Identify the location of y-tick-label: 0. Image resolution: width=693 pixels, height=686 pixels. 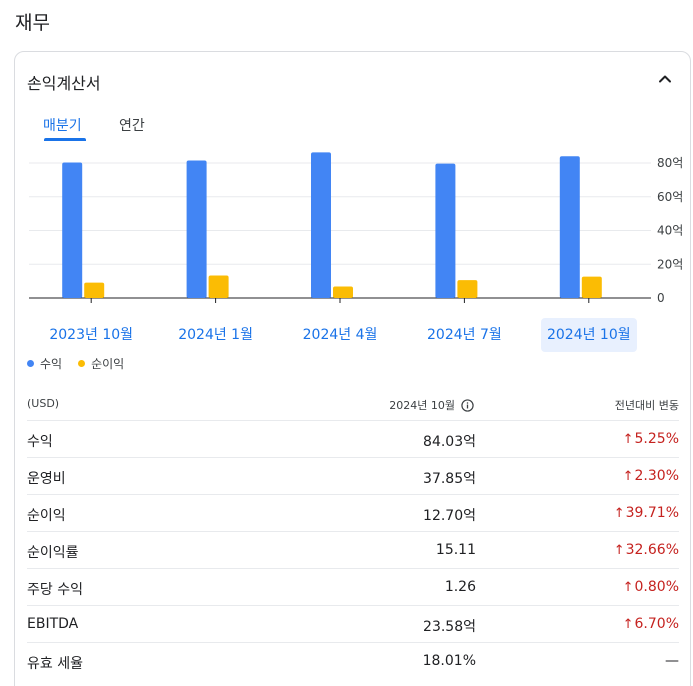
(661, 298).